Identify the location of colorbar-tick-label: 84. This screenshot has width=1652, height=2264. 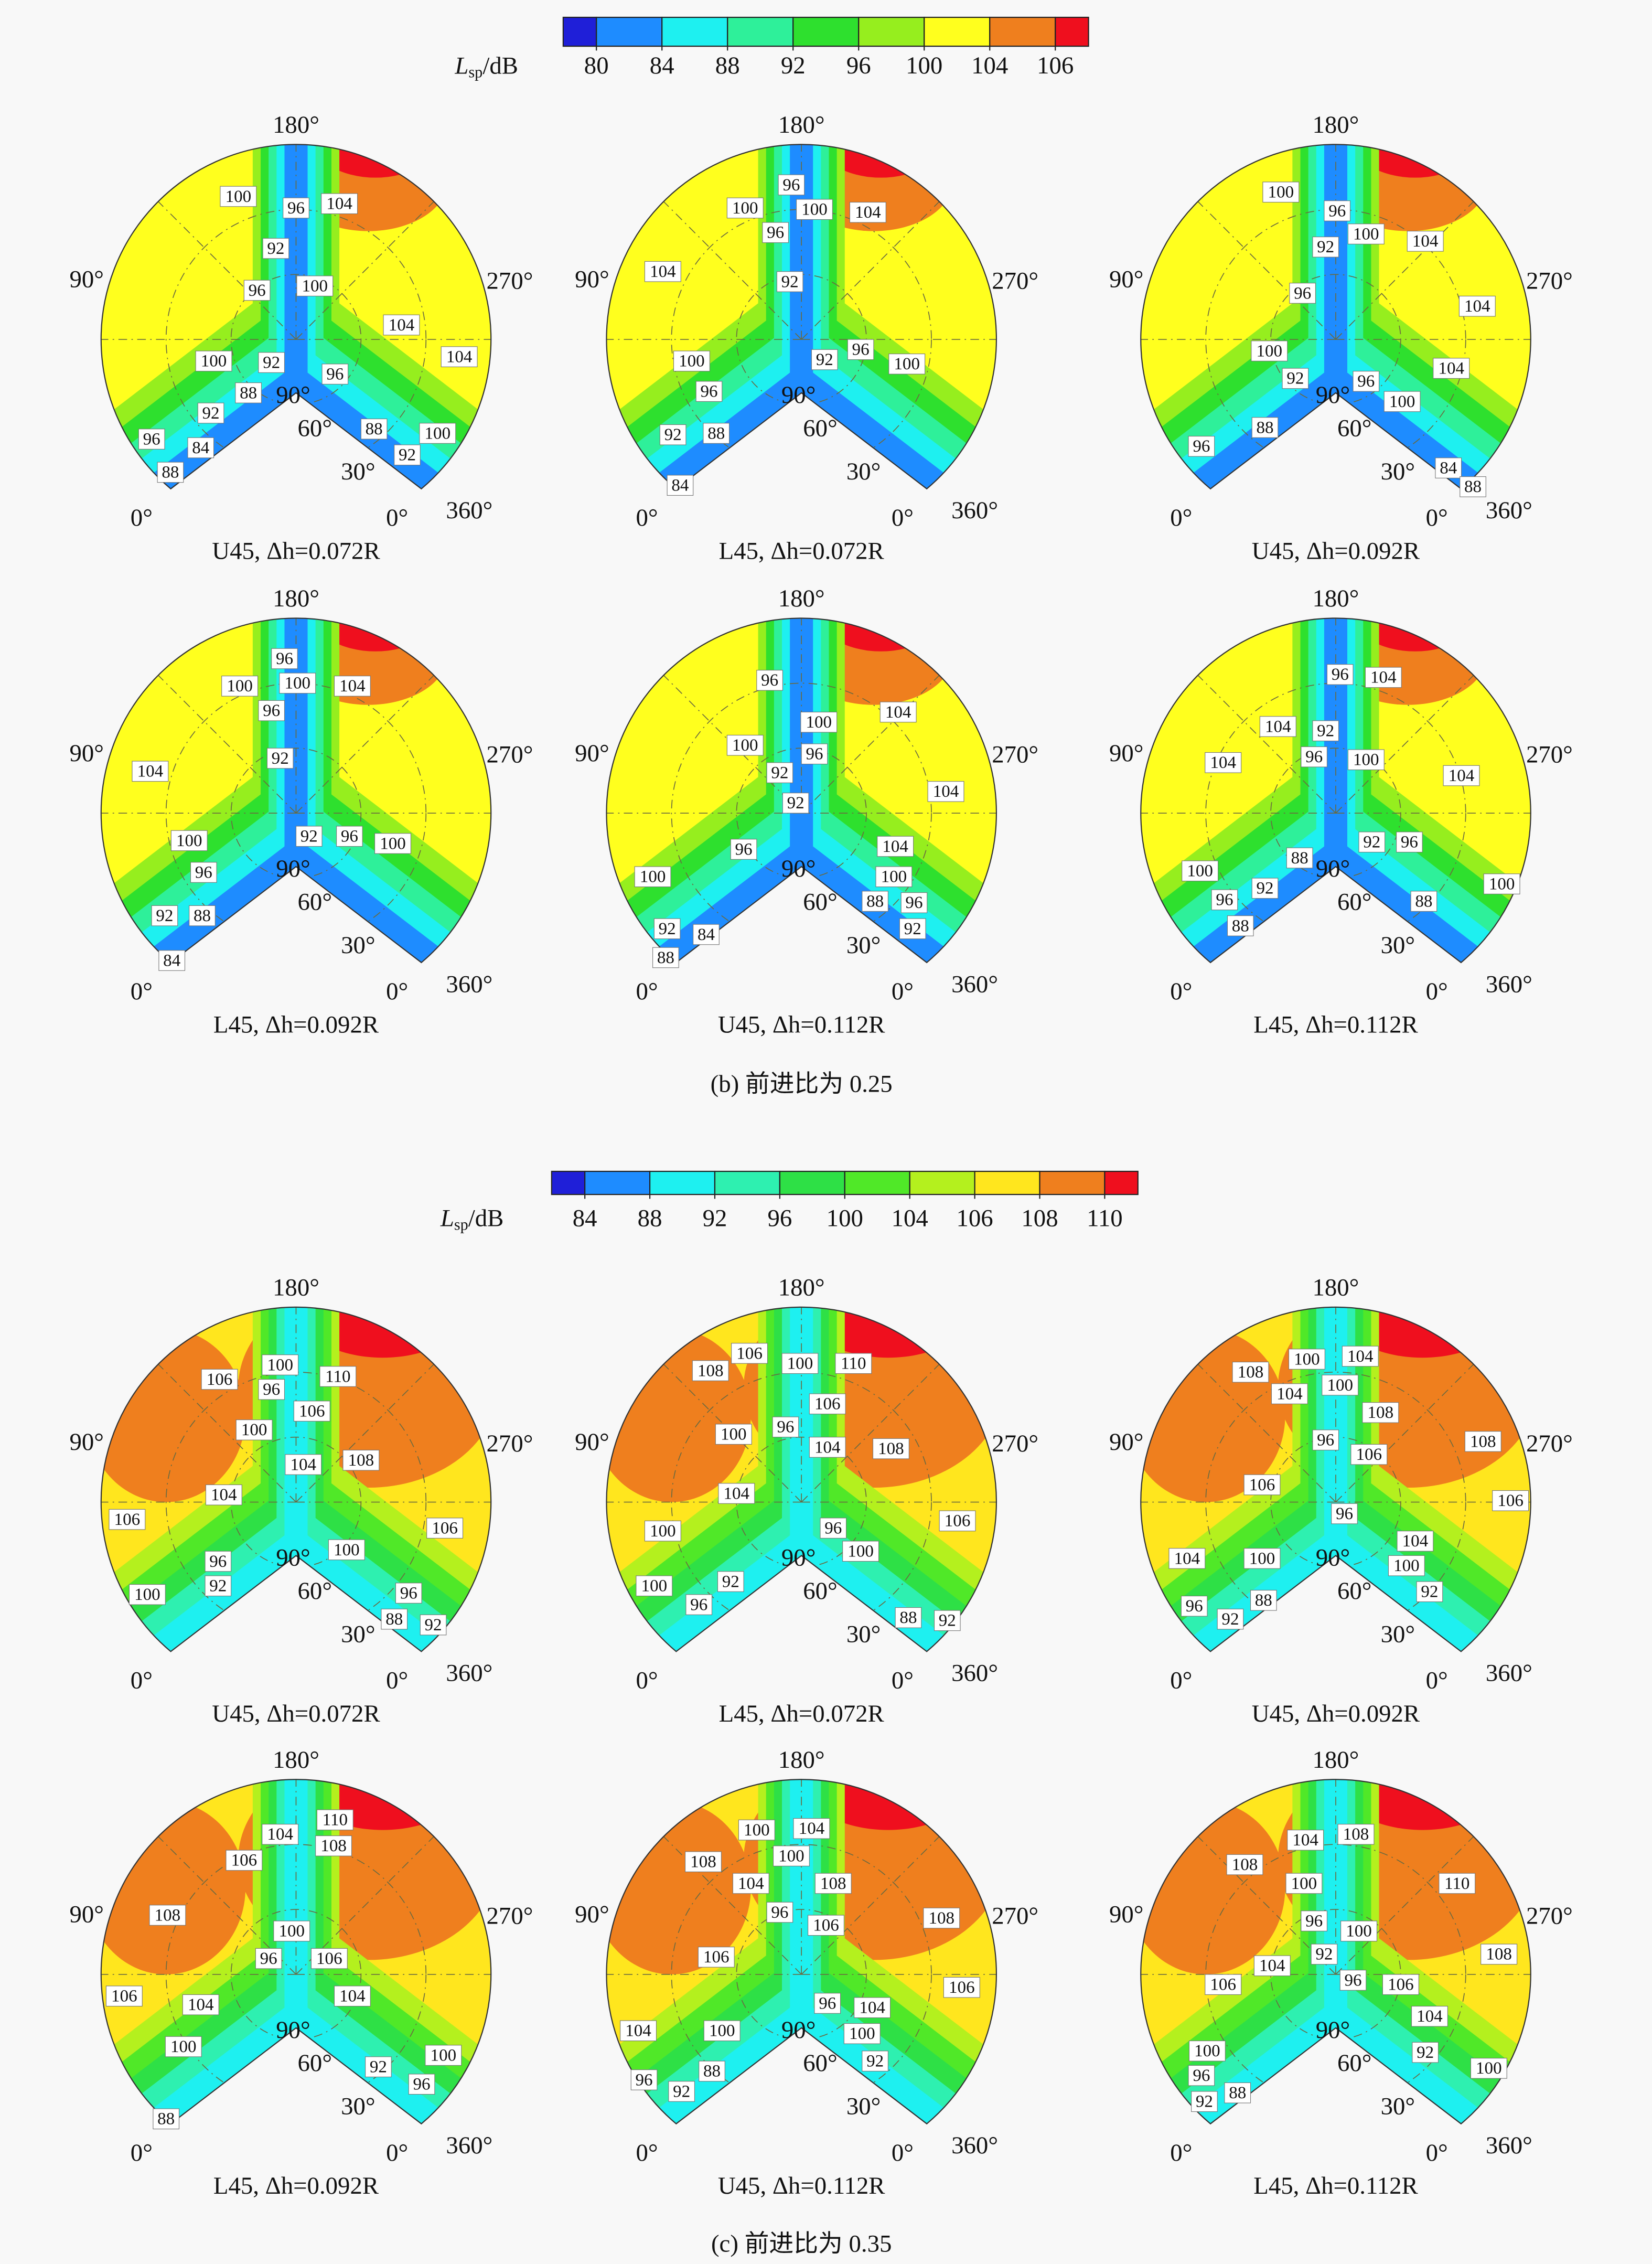
(662, 65).